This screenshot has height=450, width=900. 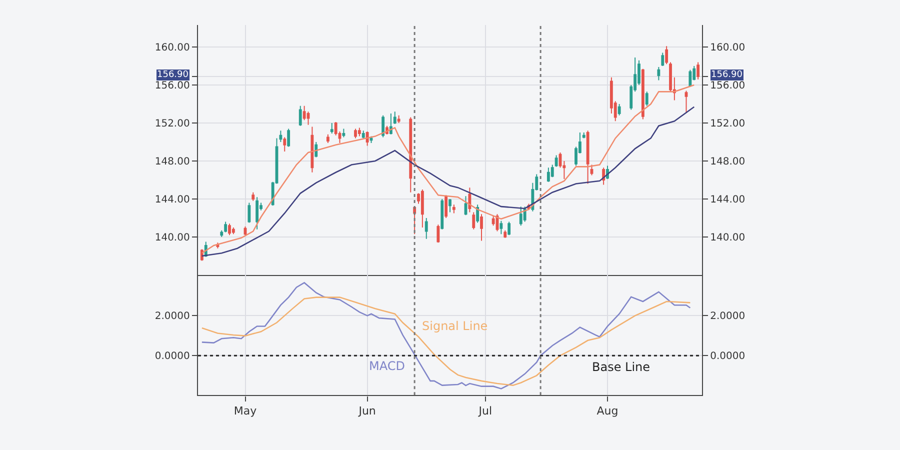 I want to click on y-tick-label: 160.00, so click(x=728, y=48).